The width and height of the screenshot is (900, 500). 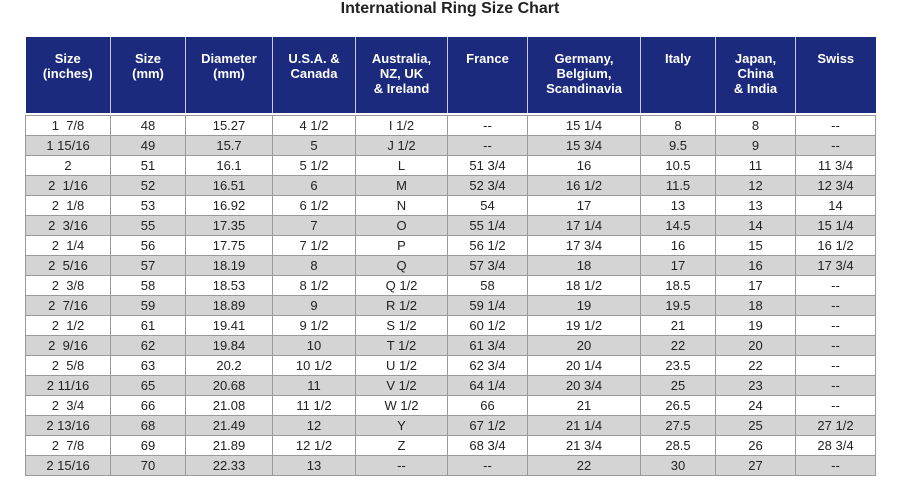 I want to click on table-cell: 54, so click(x=487, y=205).